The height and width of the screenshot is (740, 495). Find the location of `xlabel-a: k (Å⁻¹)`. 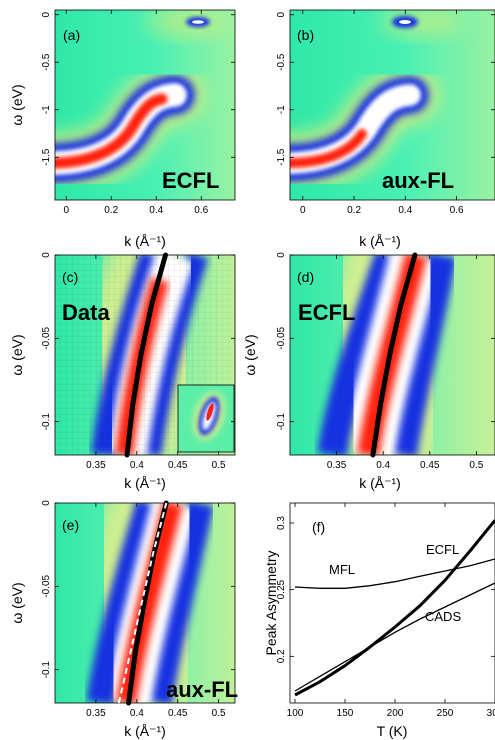

xlabel-a: k (Å⁻¹) is located at coordinates (145, 241).